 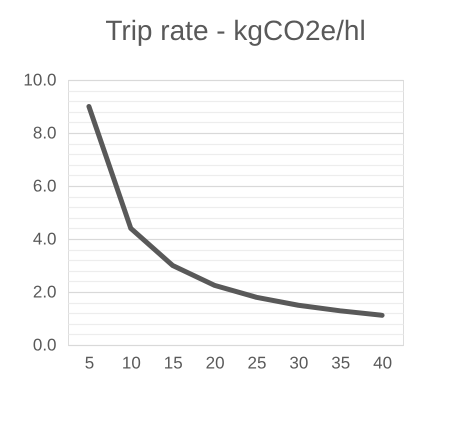 What do you see at coordinates (298, 363) in the screenshot?
I see `x-tick-label: 30` at bounding box center [298, 363].